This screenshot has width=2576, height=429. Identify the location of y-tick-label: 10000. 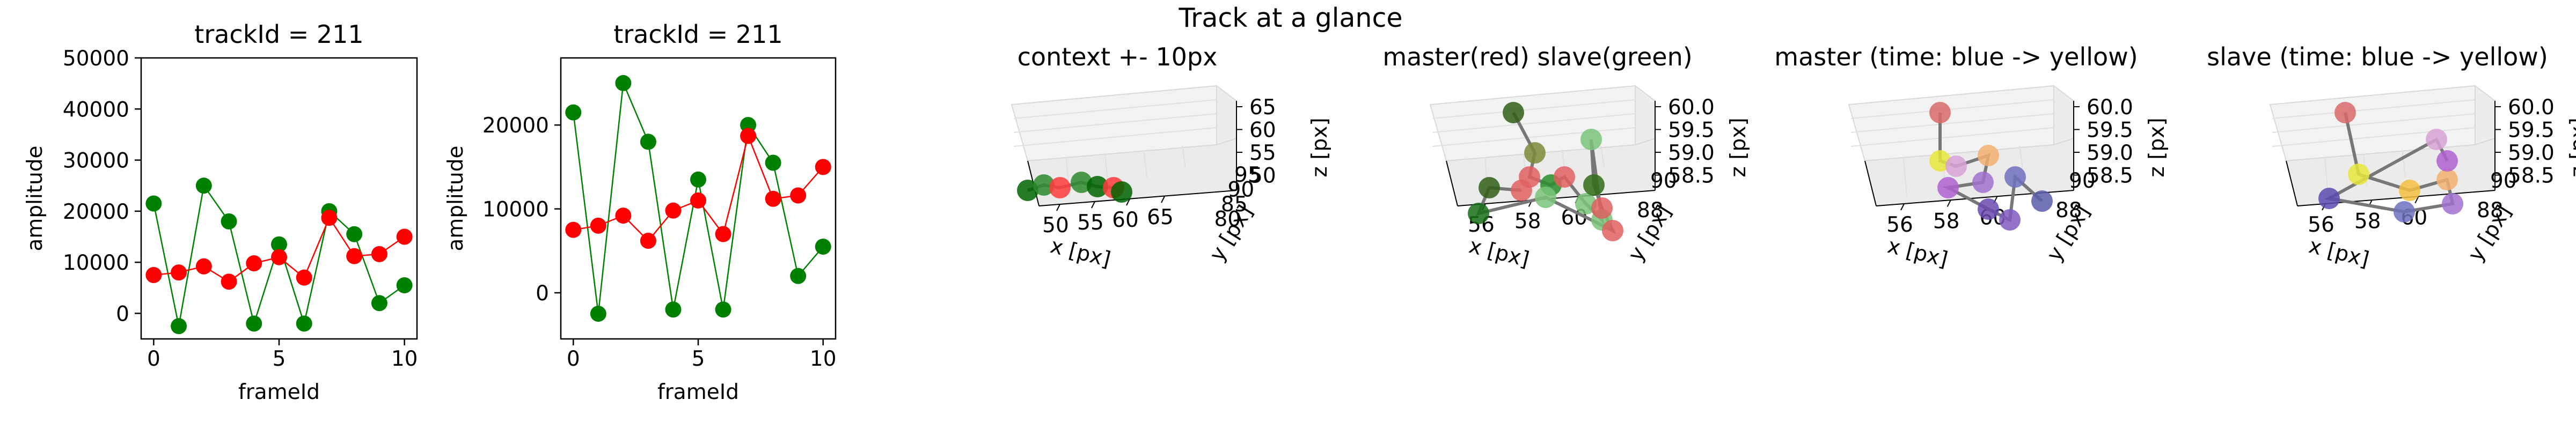
(96, 263).